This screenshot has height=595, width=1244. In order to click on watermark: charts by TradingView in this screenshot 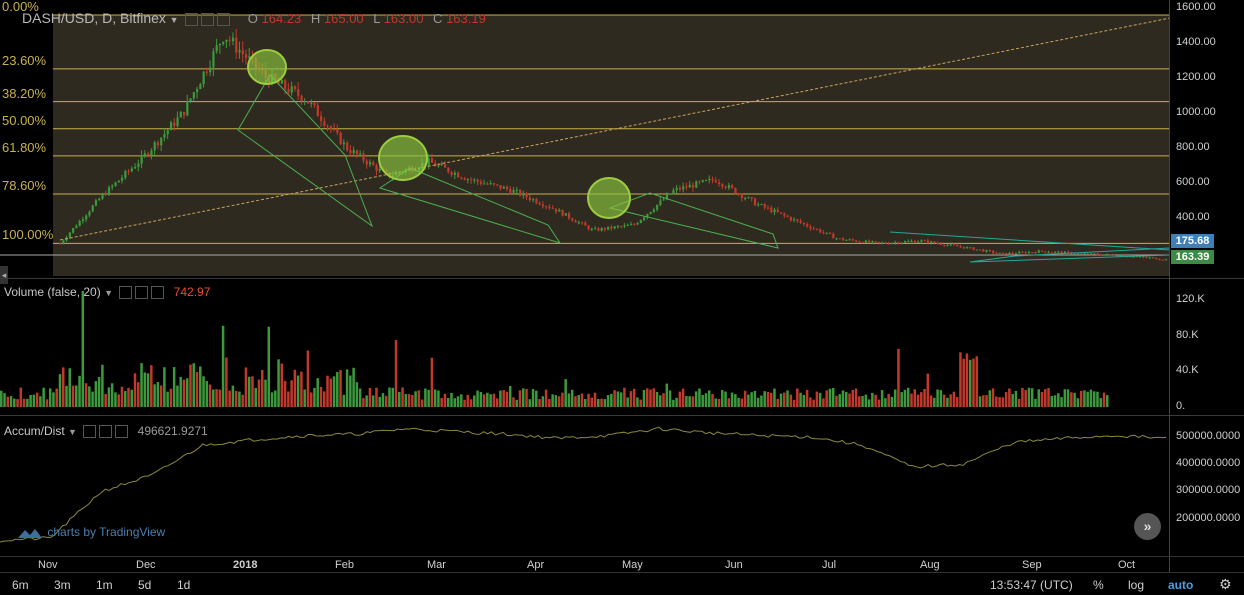, I will do `click(90, 532)`.